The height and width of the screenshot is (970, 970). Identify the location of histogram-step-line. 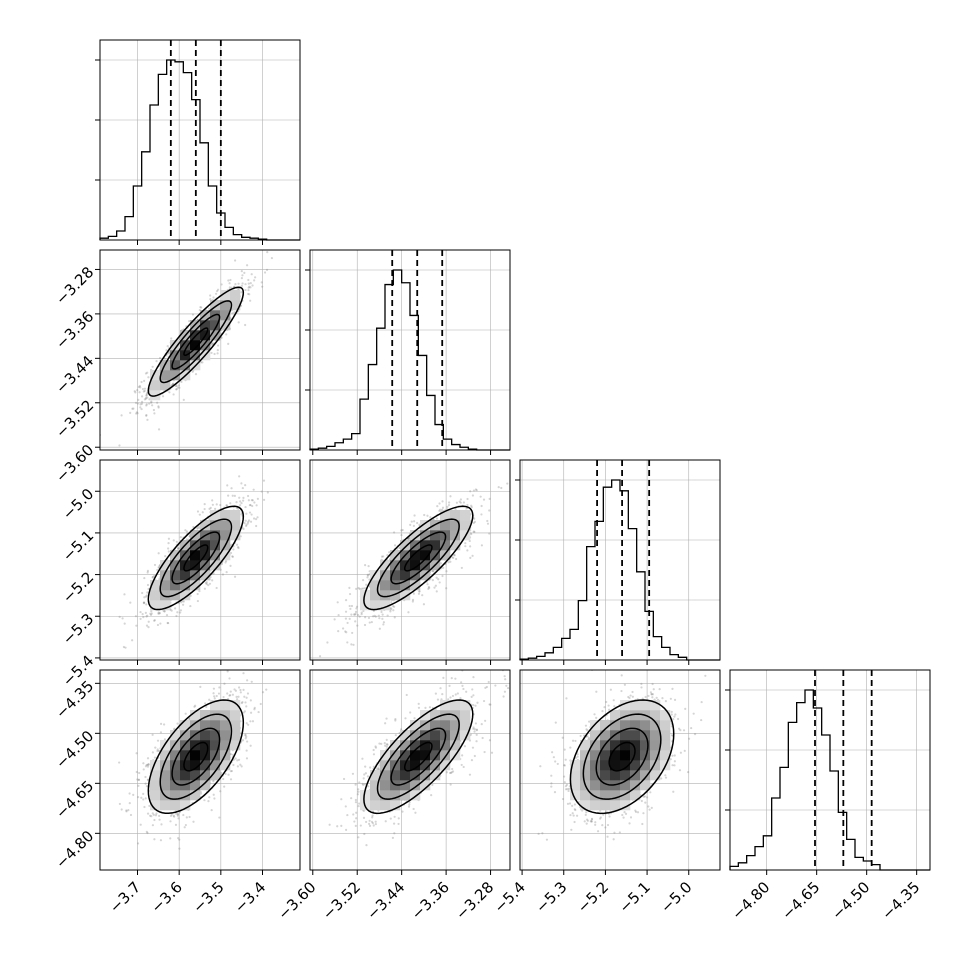
(829, 780).